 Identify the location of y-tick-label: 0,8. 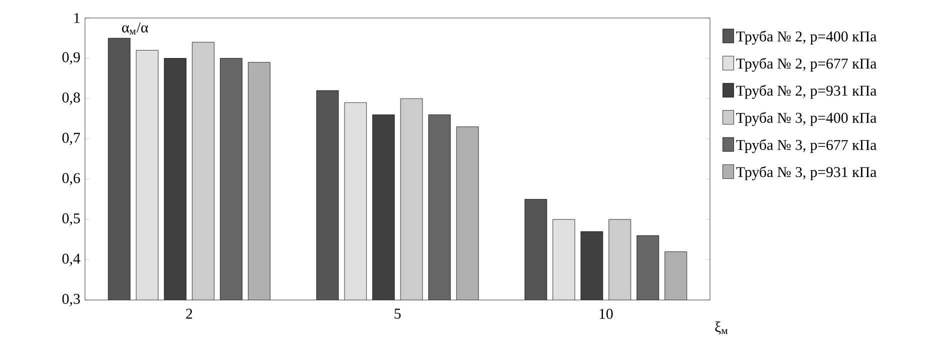
(71, 98).